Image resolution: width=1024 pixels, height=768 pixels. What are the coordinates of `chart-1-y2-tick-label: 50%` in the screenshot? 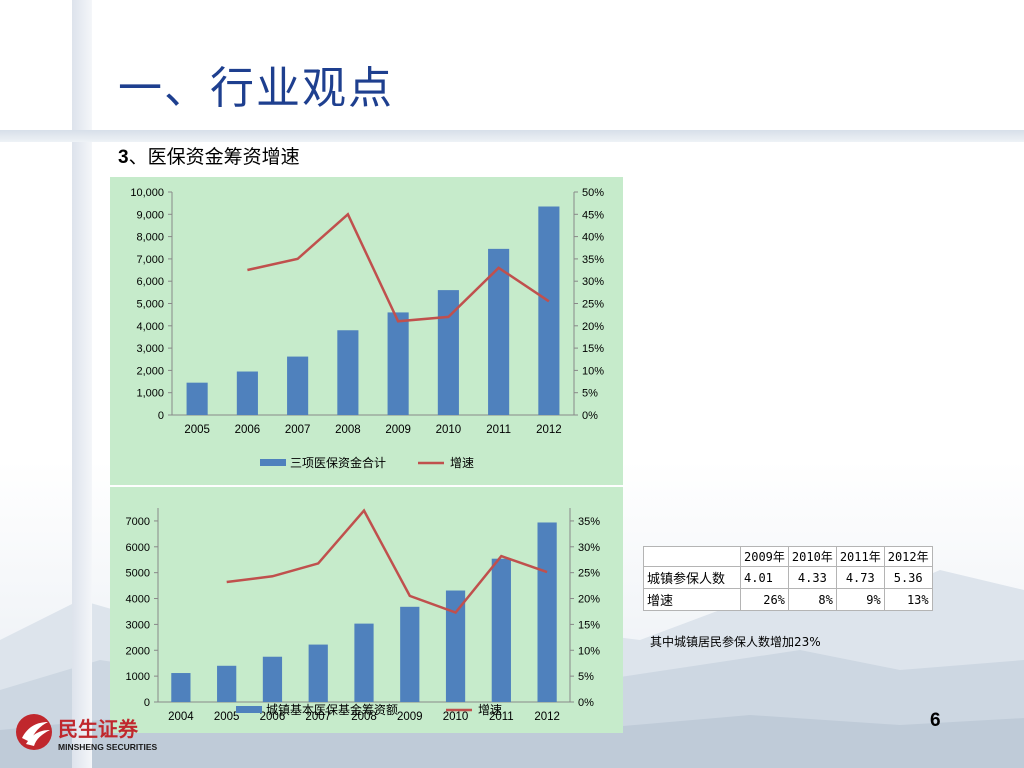 It's located at (593, 193).